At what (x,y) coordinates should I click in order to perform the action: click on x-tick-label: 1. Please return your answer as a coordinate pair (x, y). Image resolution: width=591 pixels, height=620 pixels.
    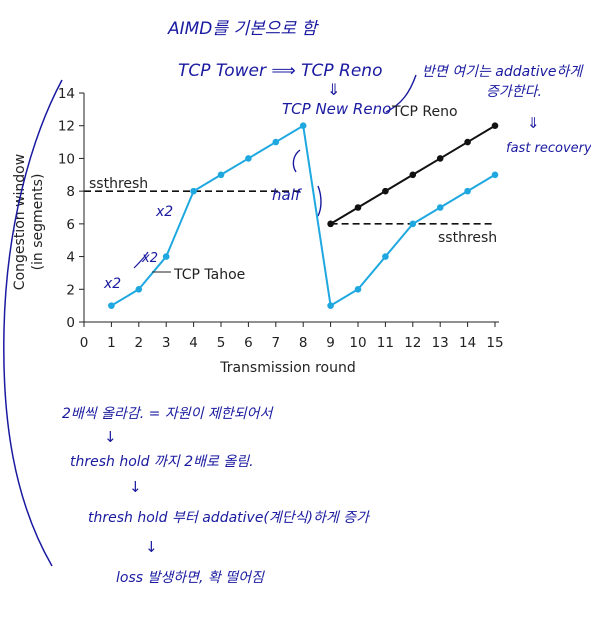
    Looking at the image, I should click on (111, 343).